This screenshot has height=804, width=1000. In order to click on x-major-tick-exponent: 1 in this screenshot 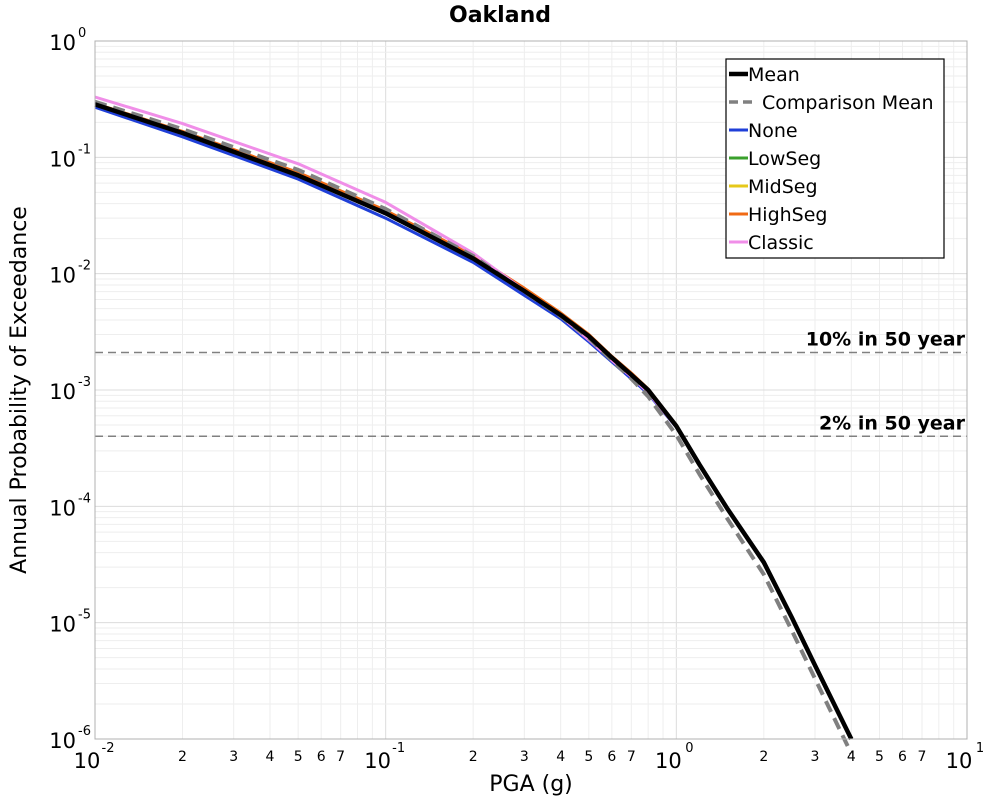, I will do `click(980, 748)`.